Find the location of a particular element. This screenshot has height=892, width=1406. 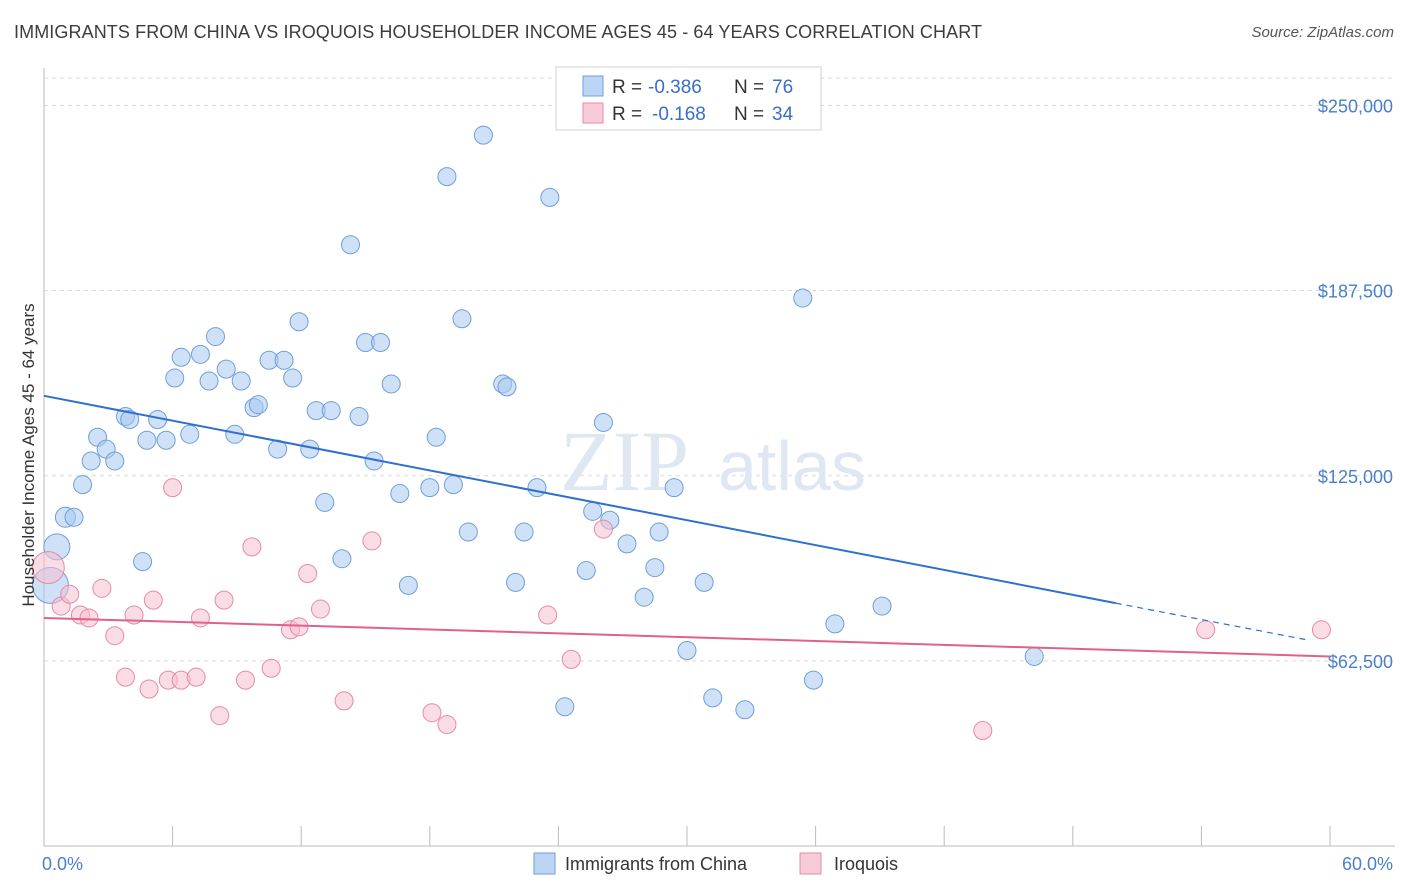

y-axis-title: Householder Income Ages 45 - 64 years is located at coordinates (28, 454).